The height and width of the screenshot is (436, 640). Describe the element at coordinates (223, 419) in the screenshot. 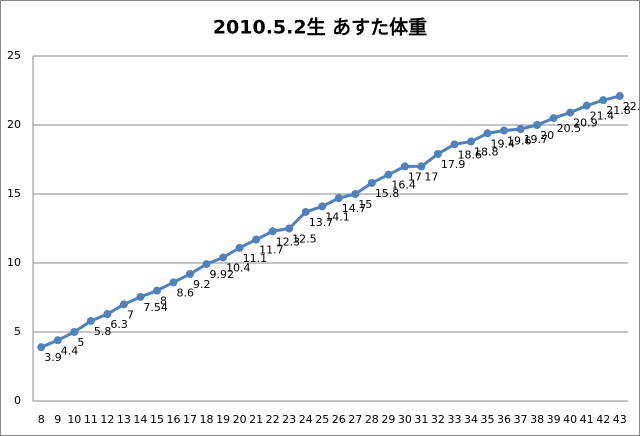

I see `x-tick-label: 19` at that location.